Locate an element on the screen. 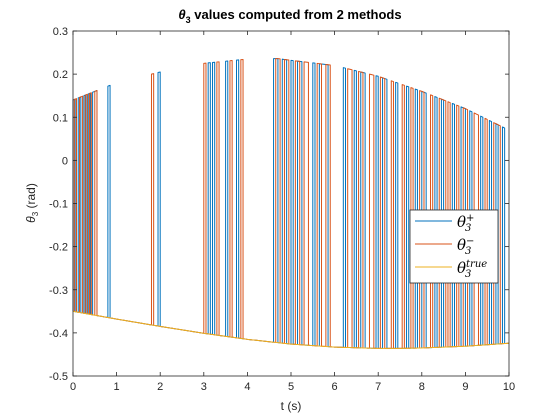  x-tick-label: 7 is located at coordinates (378, 387).